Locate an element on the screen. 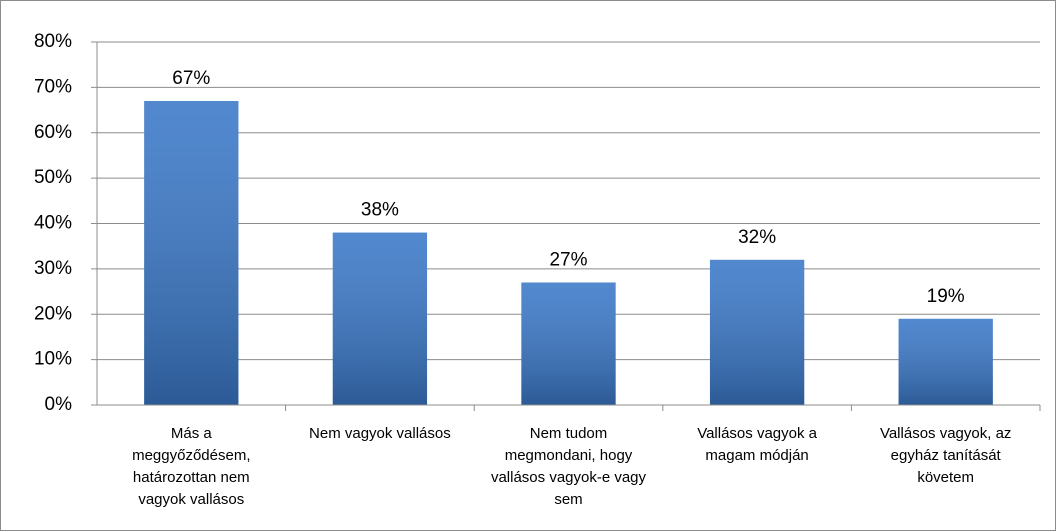 This screenshot has height=532, width=1057. y-tick-label: 50% is located at coordinates (53, 177).